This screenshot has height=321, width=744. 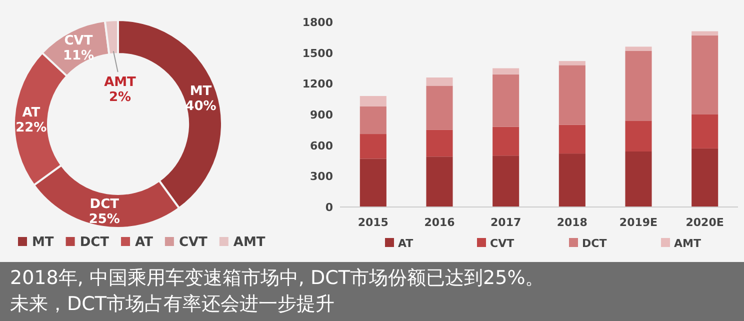 I want to click on slice-label: CVT, so click(x=78, y=40).